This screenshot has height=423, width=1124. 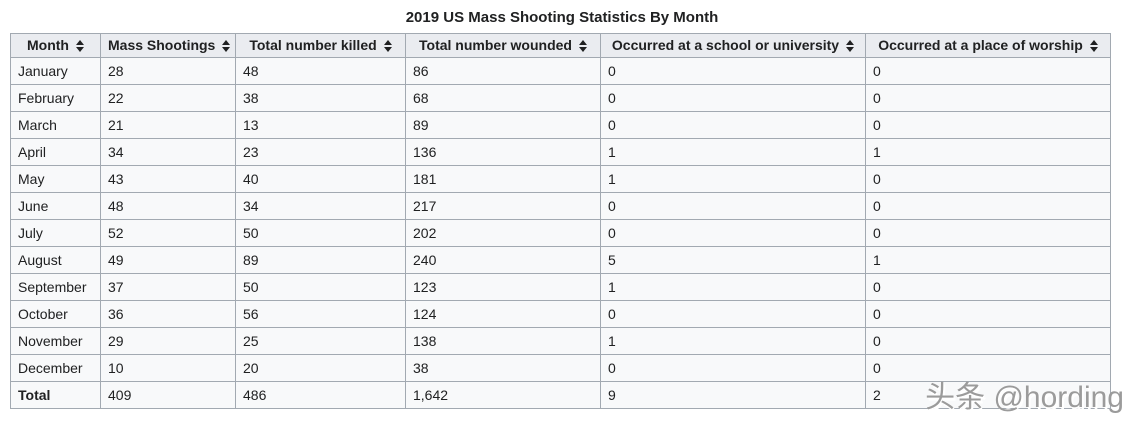 I want to click on cell-total-killed: 40, so click(x=320, y=179).